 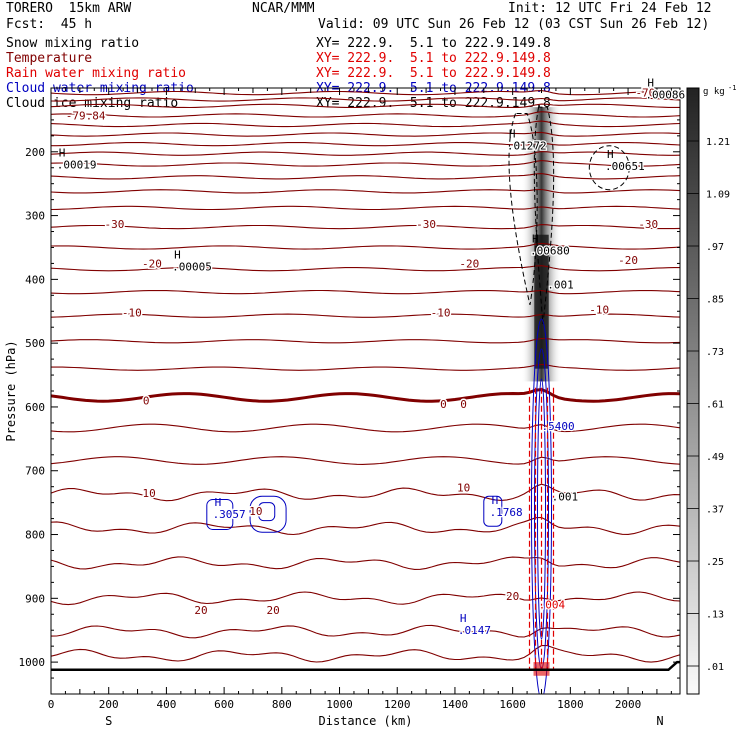 I want to click on x-tick-label: 1400, so click(x=455, y=704).